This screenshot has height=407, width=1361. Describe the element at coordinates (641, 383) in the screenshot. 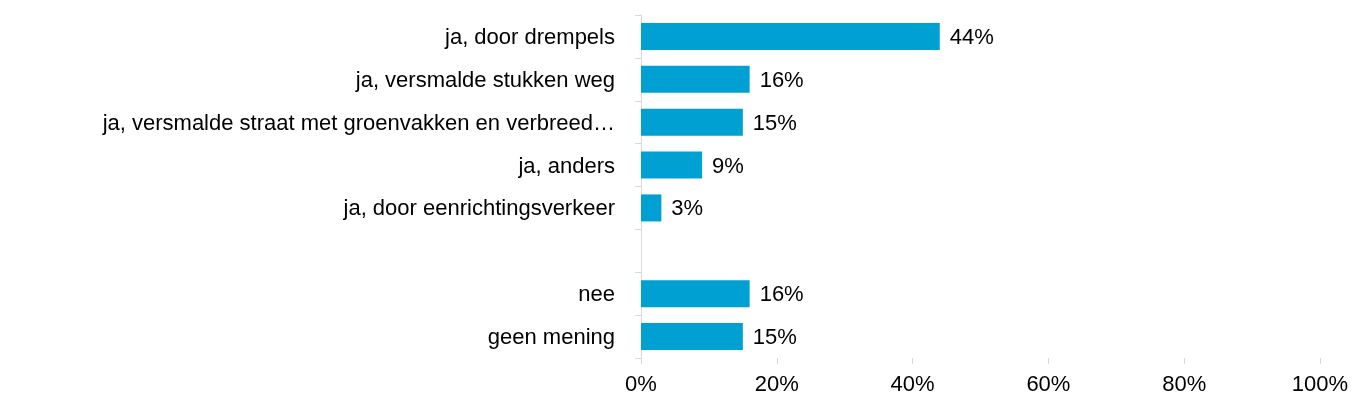

I see `x-tick-label: 0%` at that location.